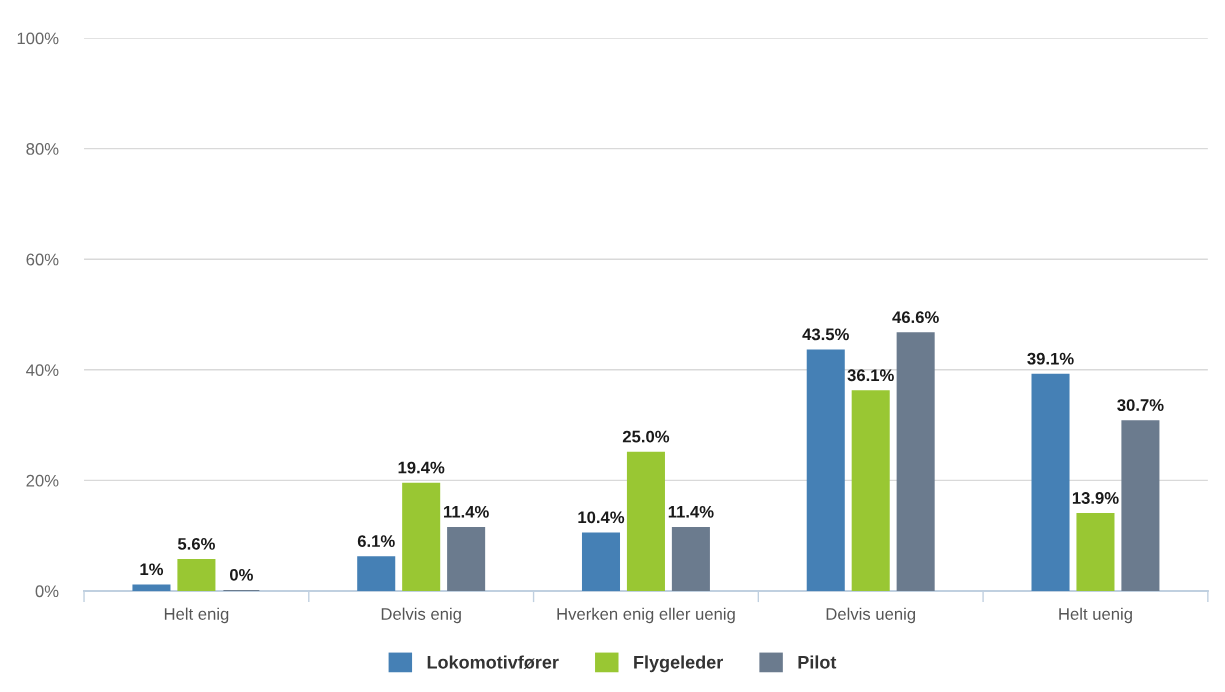  I want to click on x-tick-label: Delvis uenig, so click(871, 615).